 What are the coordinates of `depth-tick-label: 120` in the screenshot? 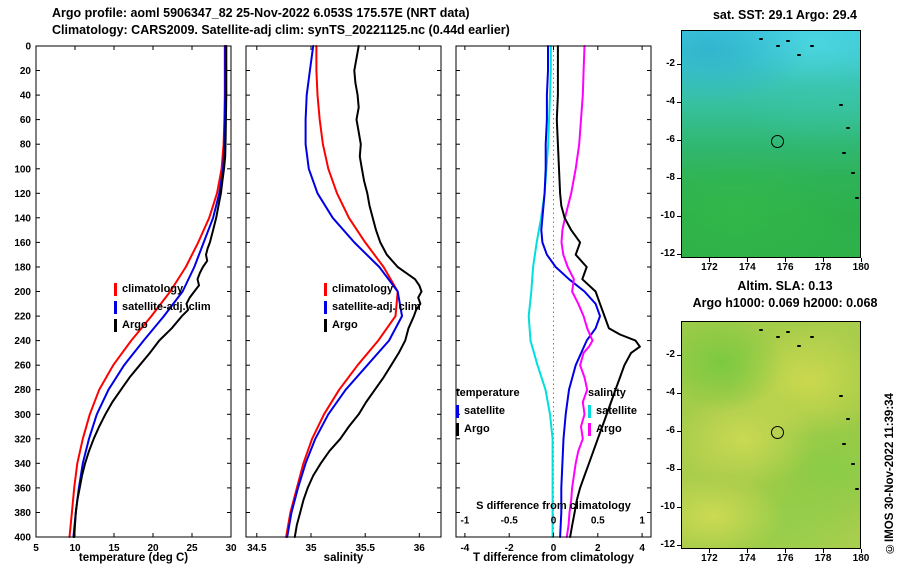 It's located at (22, 194).